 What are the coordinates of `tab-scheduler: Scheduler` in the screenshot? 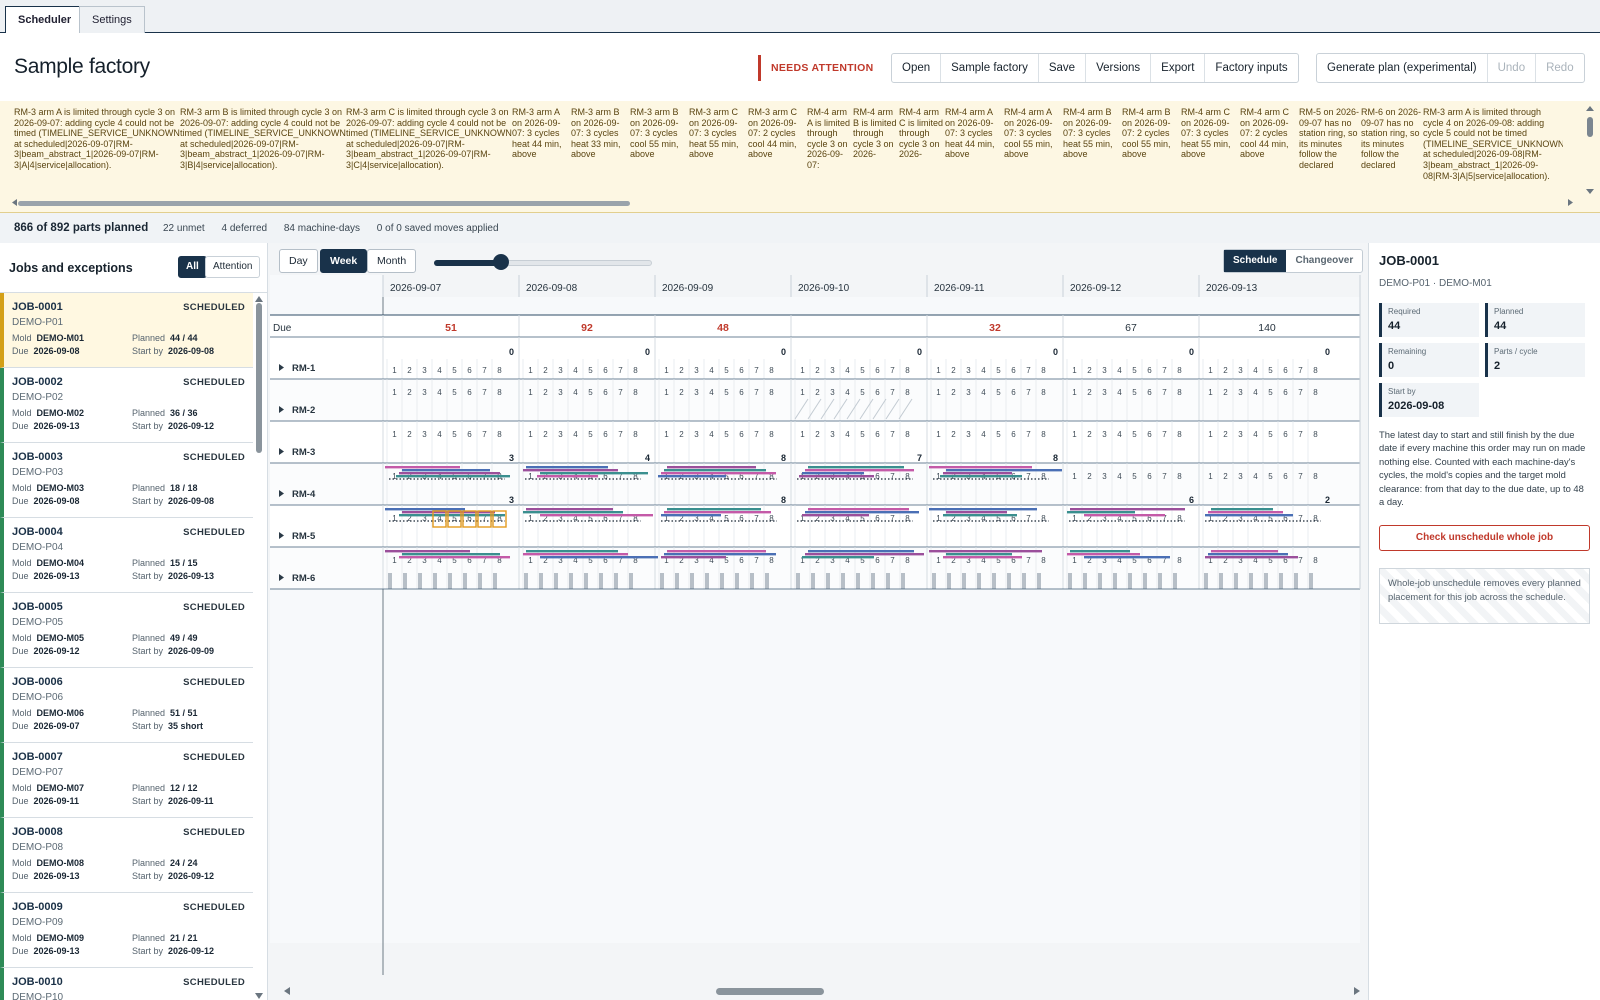 It's located at (45, 20).